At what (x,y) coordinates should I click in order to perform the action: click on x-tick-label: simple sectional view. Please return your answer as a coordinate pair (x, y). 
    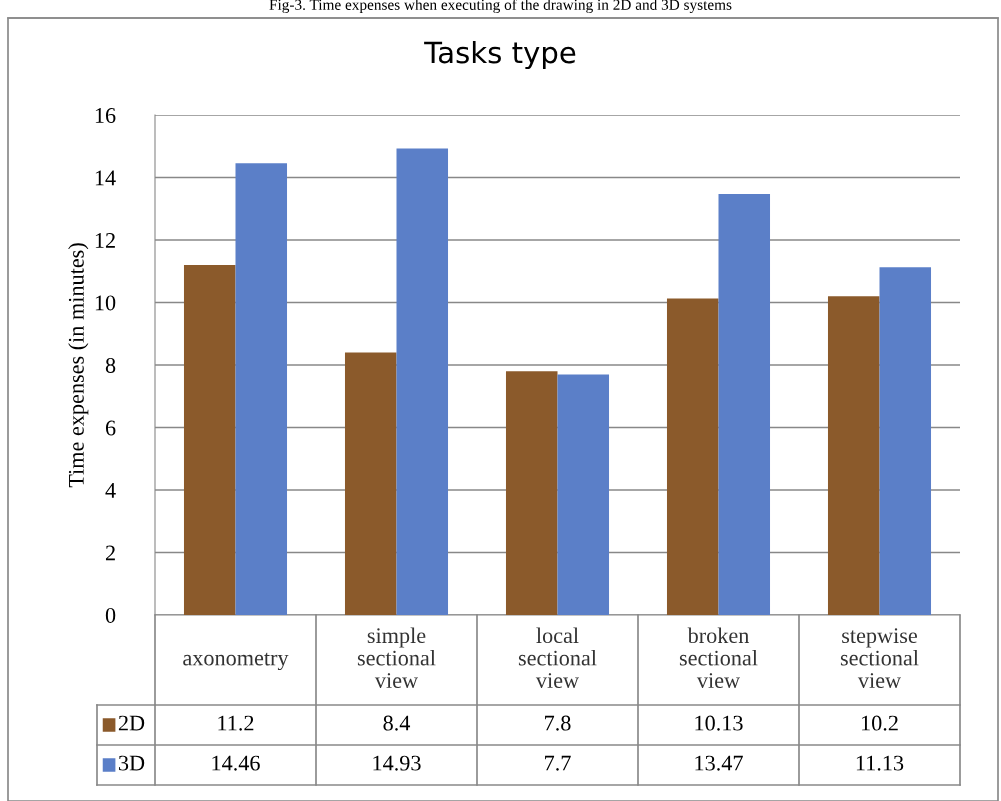
    Looking at the image, I should click on (396, 658).